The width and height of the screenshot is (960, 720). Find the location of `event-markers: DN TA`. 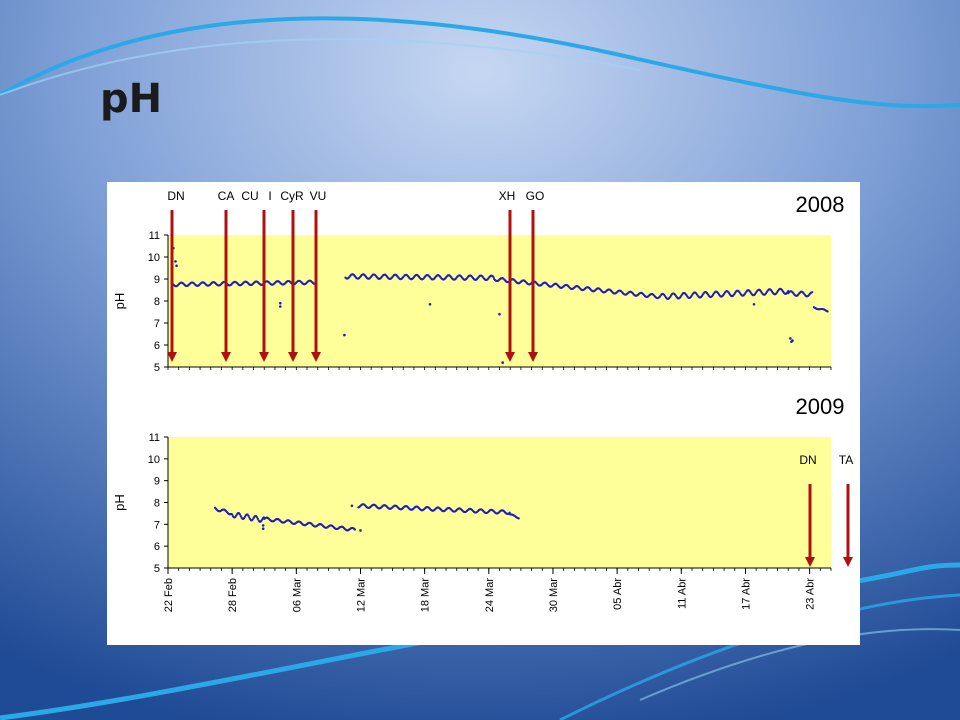

event-markers: DN TA is located at coordinates (826, 510).